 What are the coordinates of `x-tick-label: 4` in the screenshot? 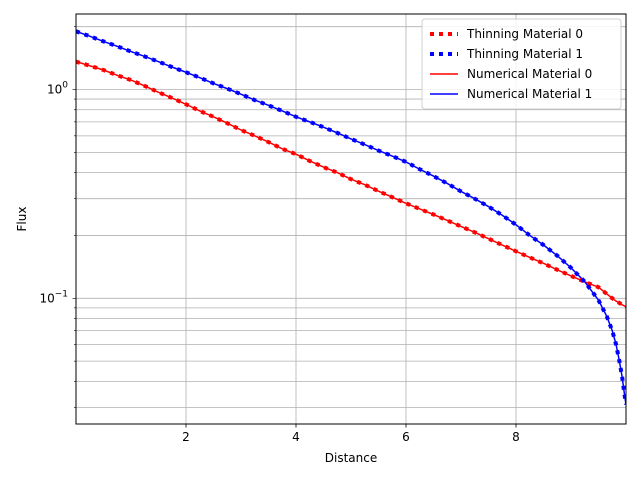 It's located at (296, 437).